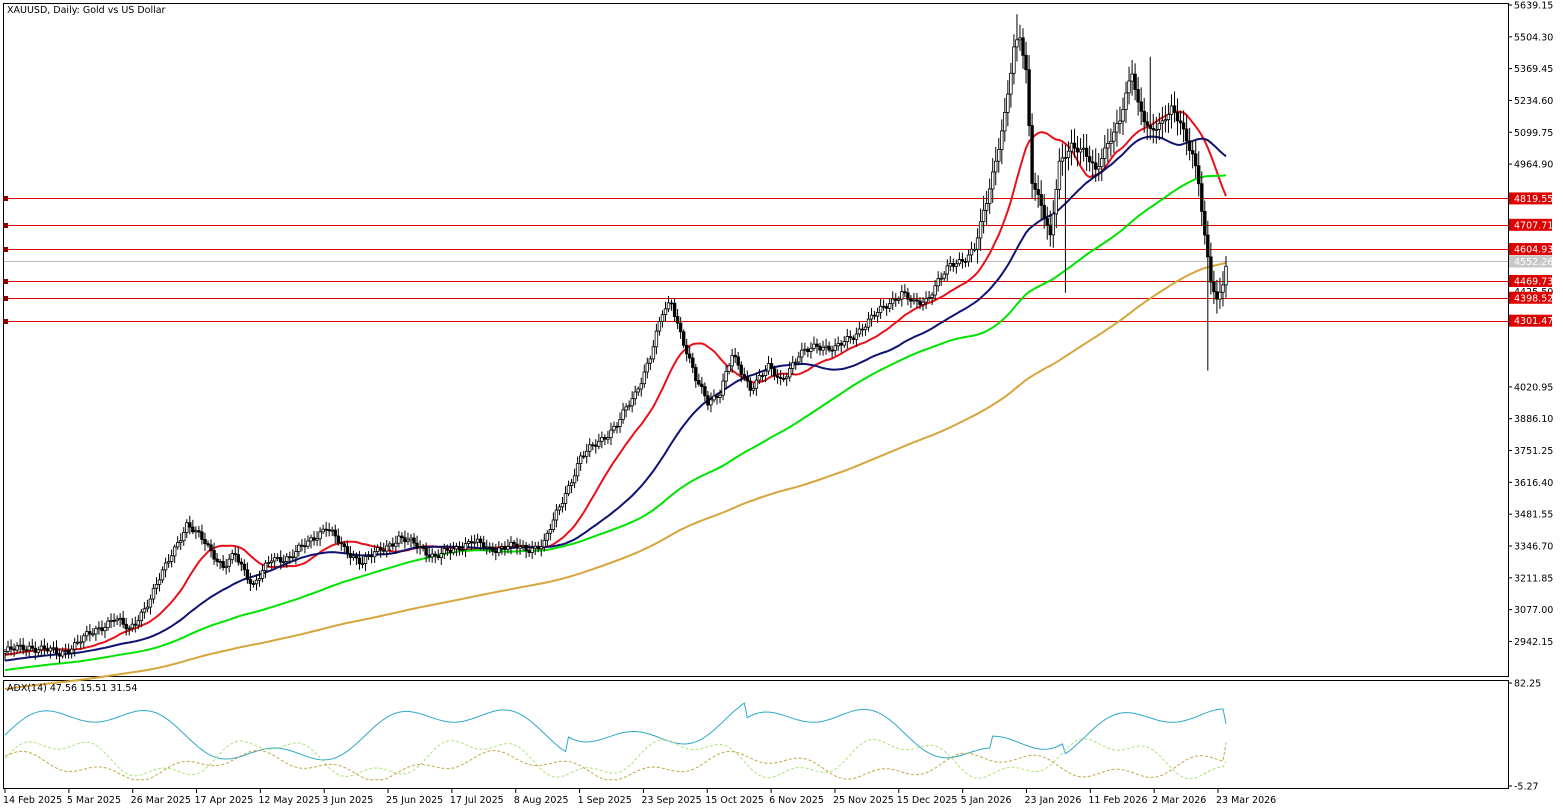 The image size is (1563, 810). Describe the element at coordinates (1533, 451) in the screenshot. I see `y-tick-label: 3751.25` at that location.